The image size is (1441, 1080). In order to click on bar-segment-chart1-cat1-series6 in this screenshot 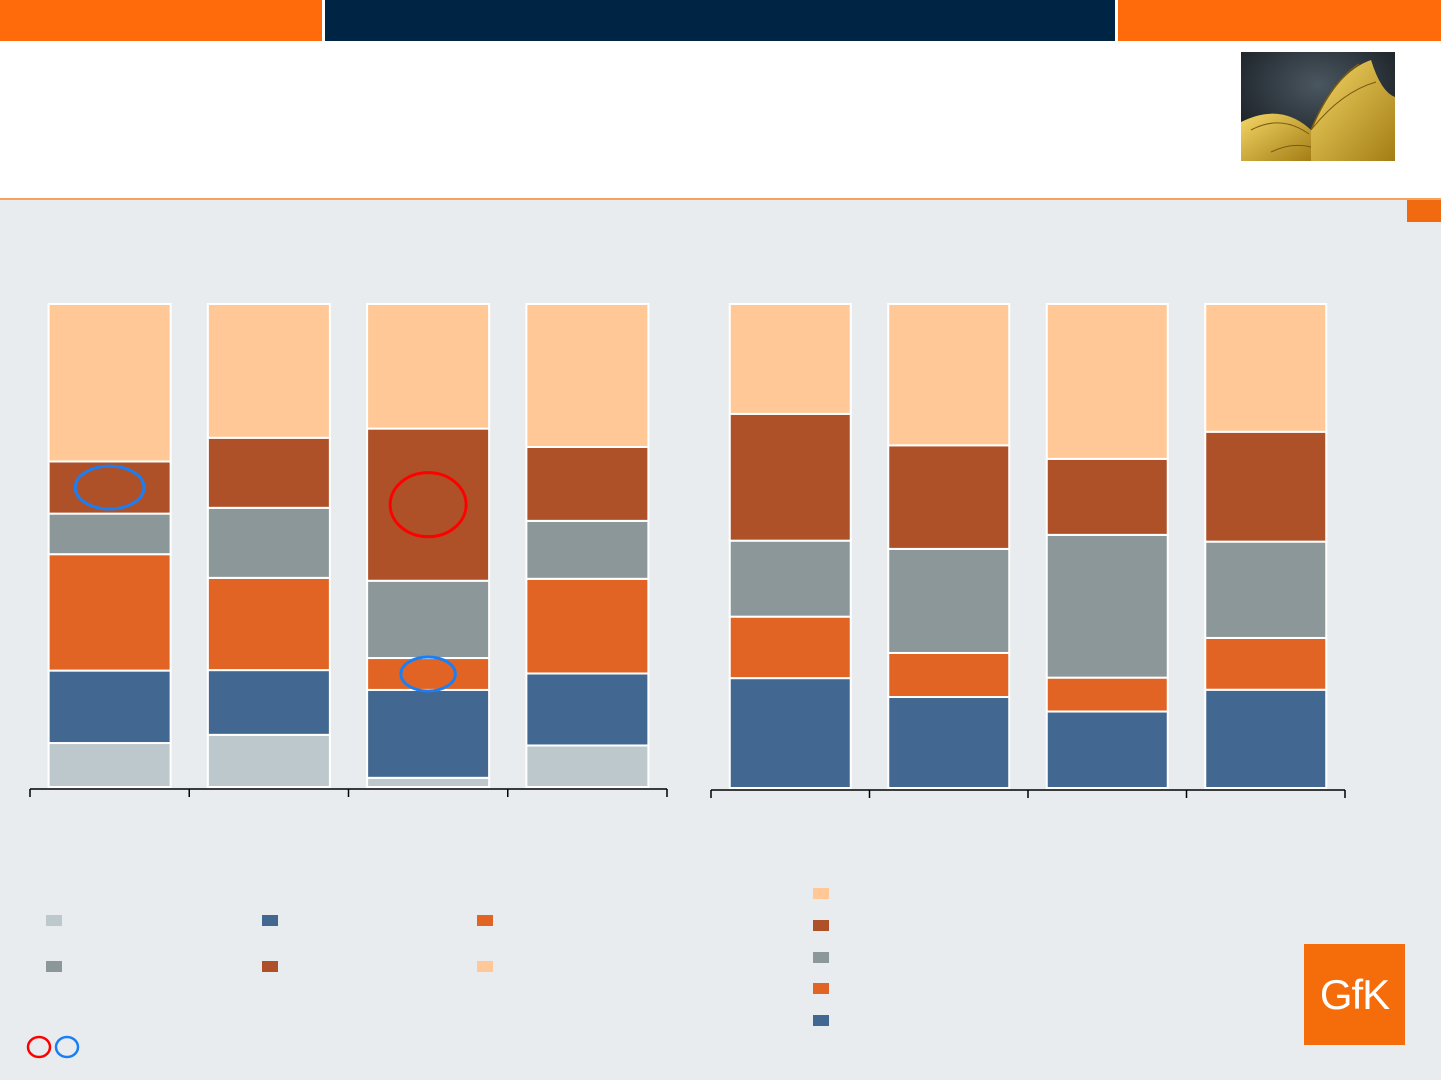, I will do `click(109, 383)`.